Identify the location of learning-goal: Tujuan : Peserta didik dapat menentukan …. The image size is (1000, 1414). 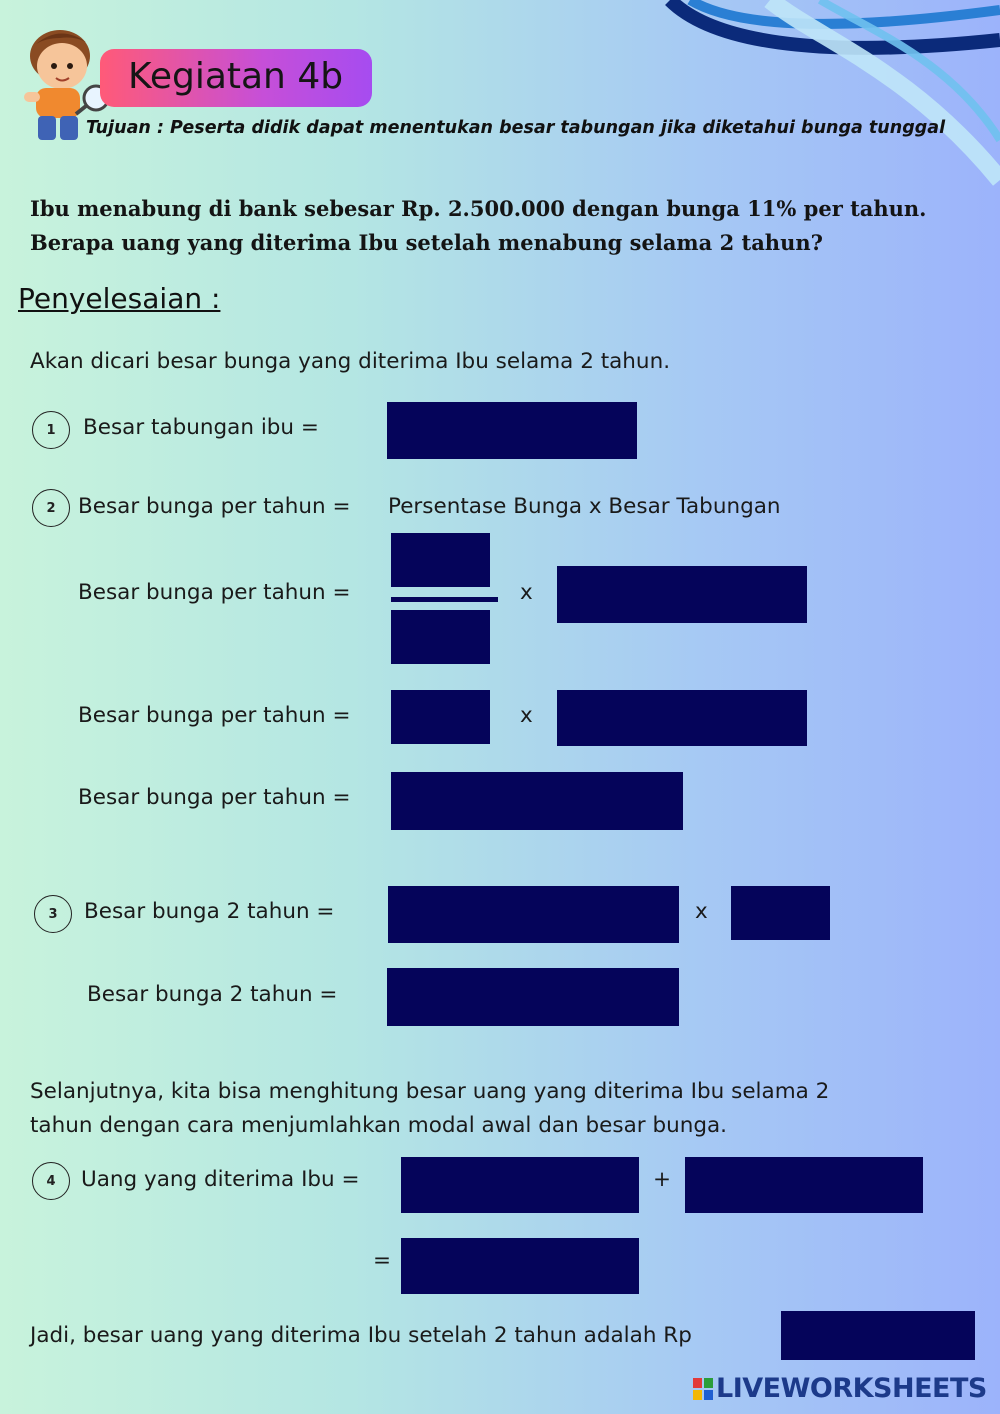
(516, 128).